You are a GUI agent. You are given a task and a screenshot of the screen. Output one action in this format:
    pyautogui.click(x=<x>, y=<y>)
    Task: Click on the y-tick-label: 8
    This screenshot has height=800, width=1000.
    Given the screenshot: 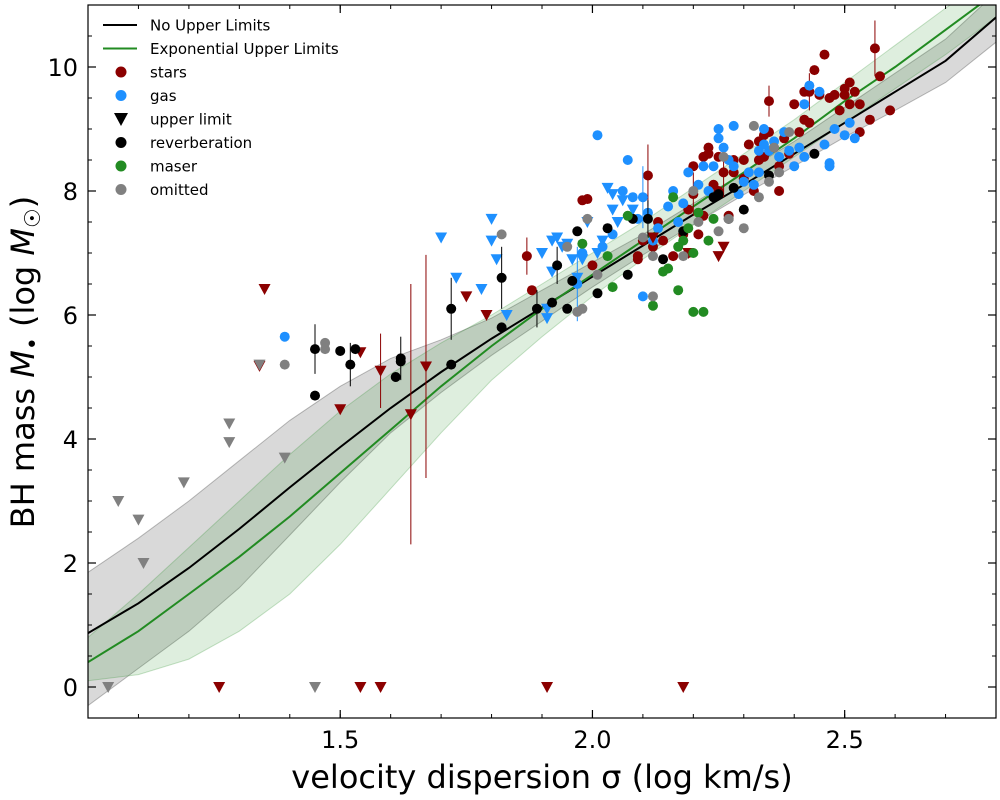 What is the action you would take?
    pyautogui.click(x=70, y=192)
    